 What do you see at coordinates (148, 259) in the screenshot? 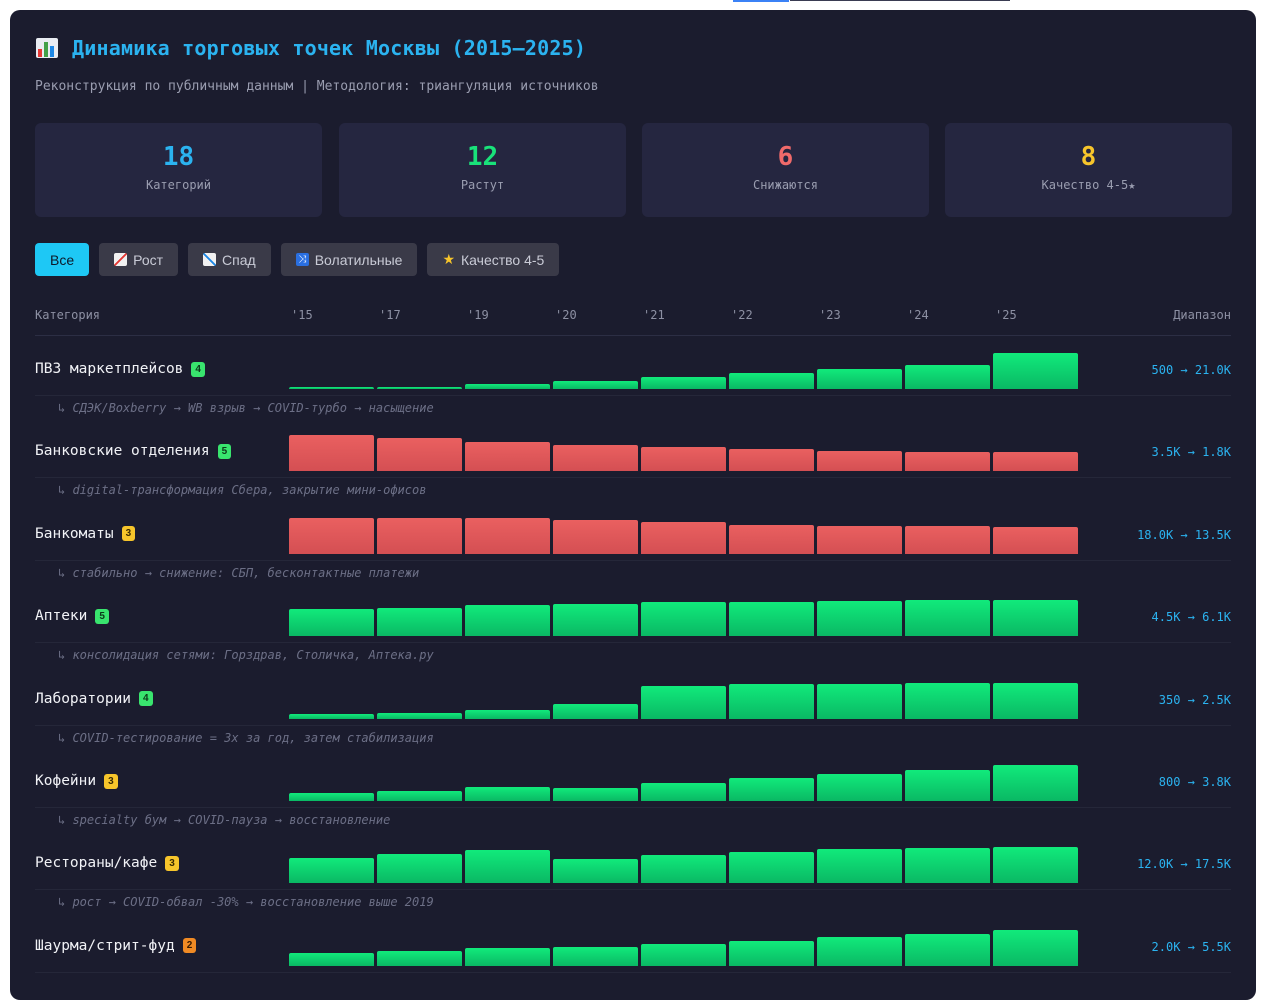
I see `filter-label: Рост` at bounding box center [148, 259].